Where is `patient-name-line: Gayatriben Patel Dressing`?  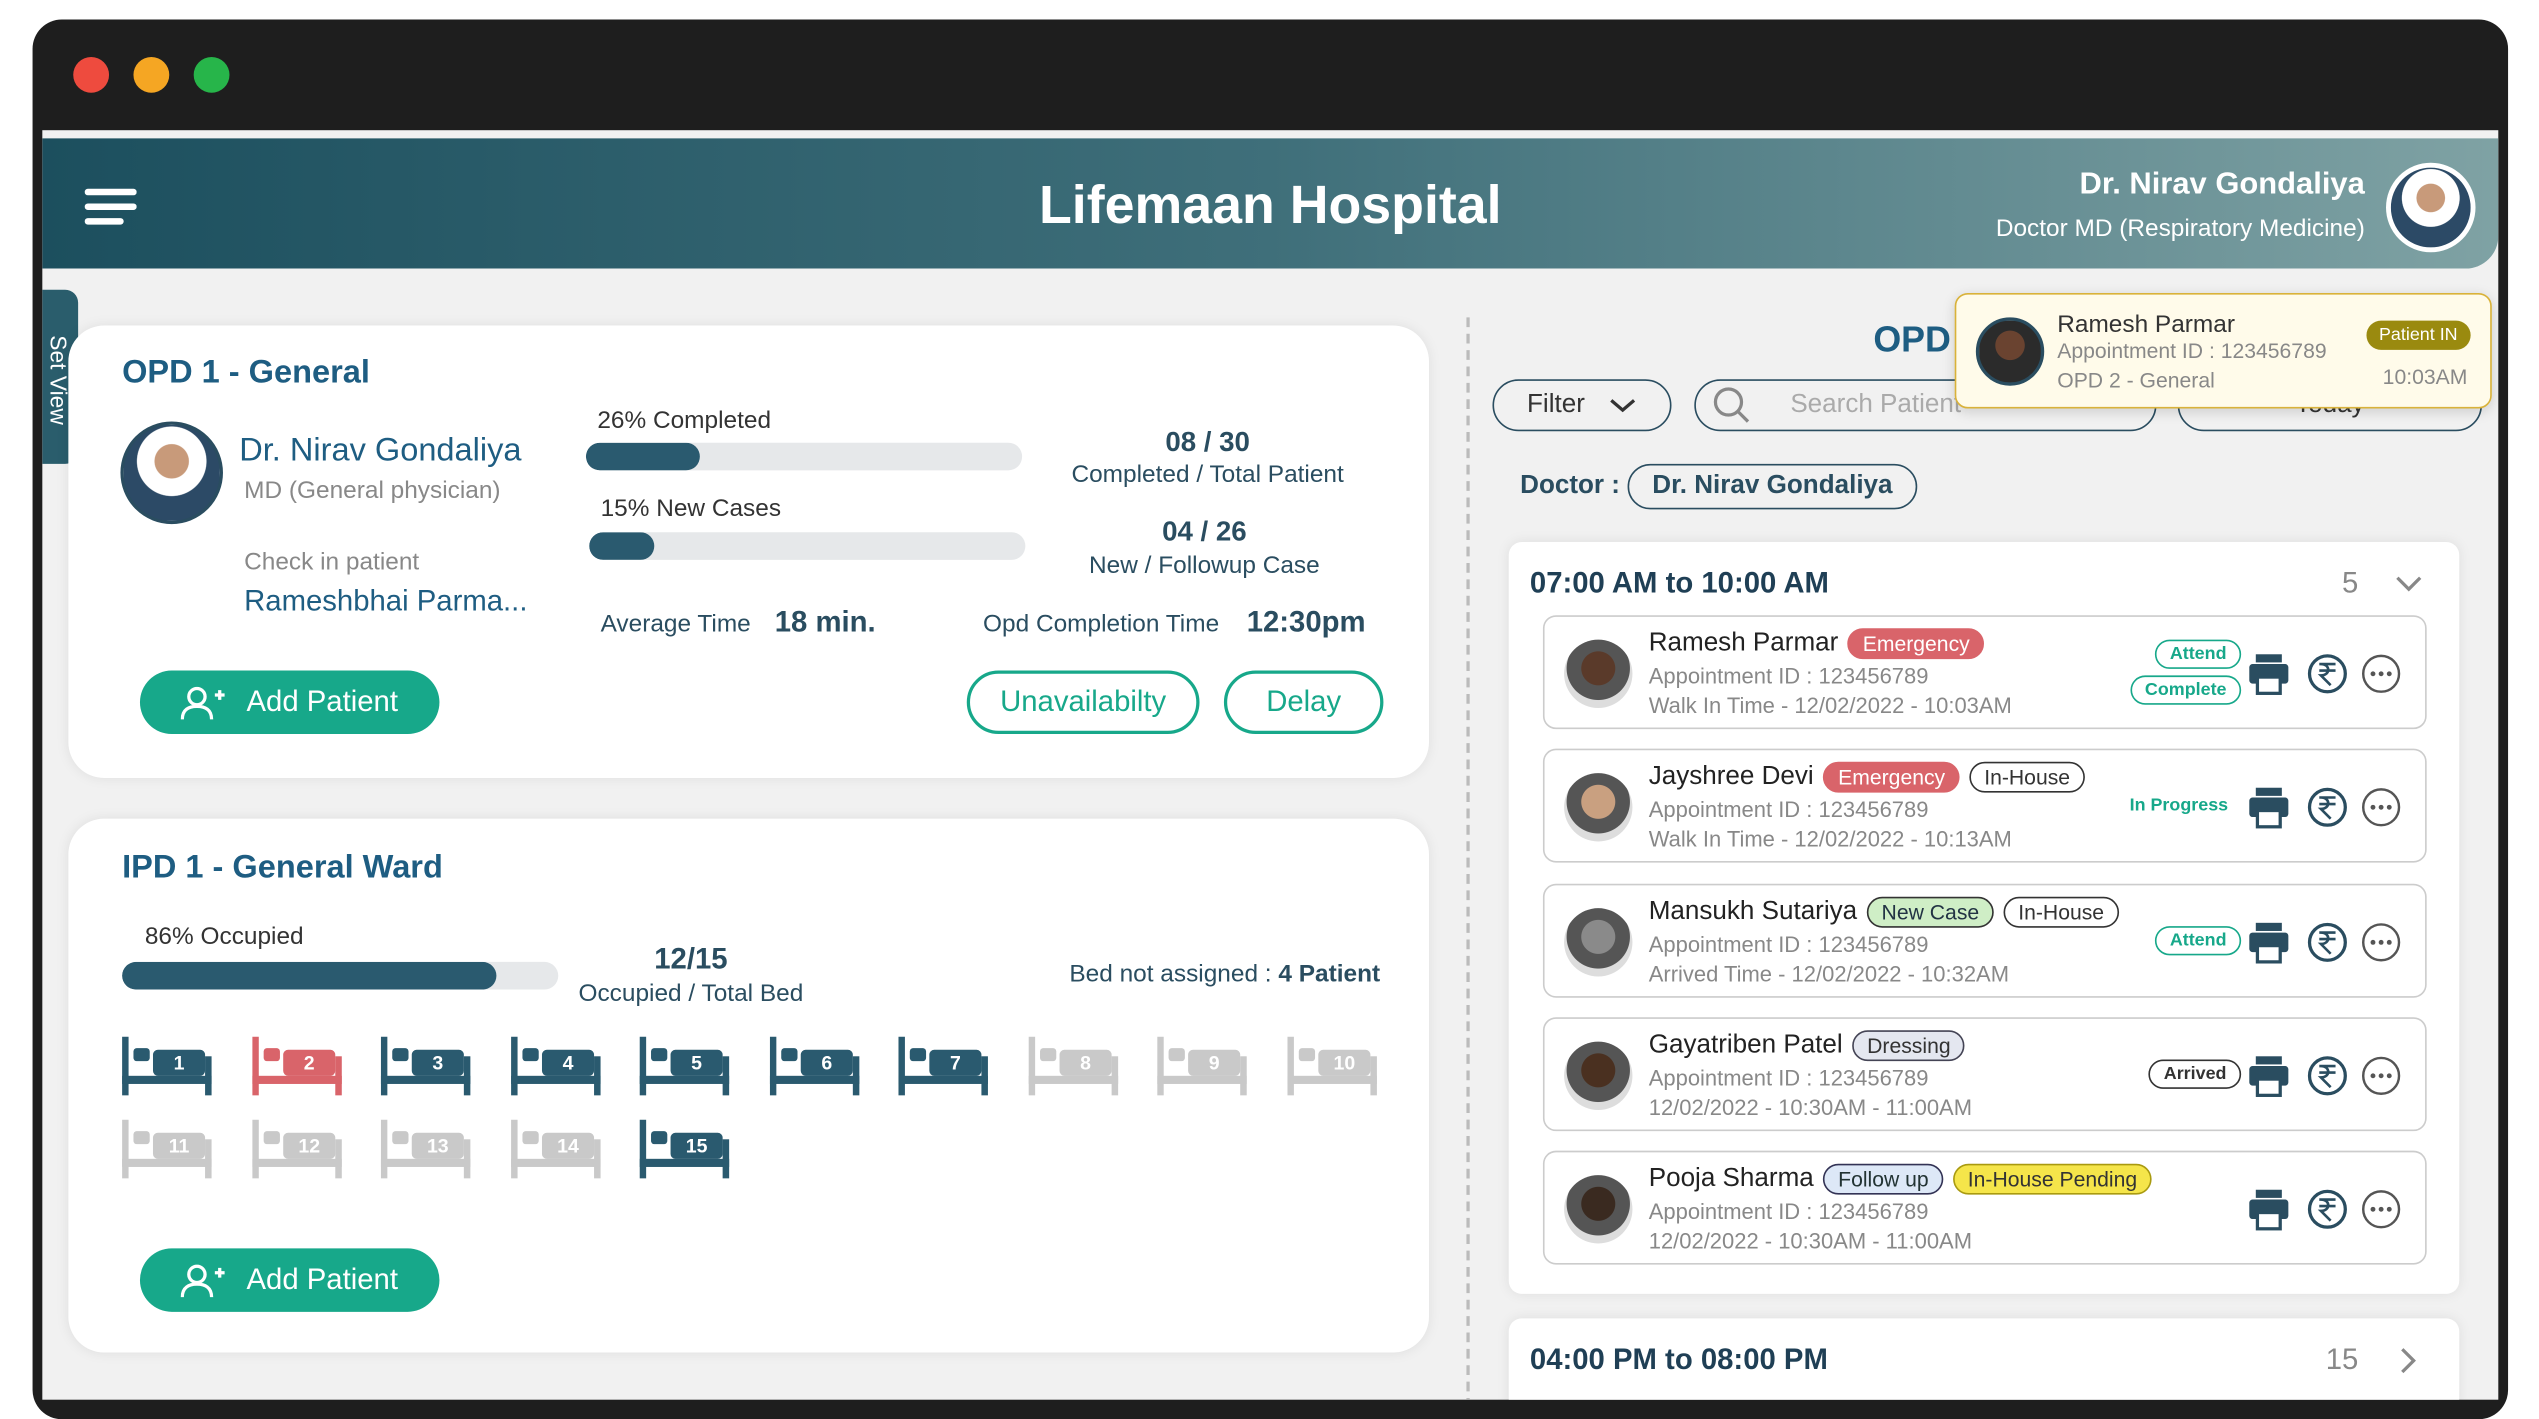
patient-name-line: Gayatriben Patel Dressing is located at coordinates (1807, 1045).